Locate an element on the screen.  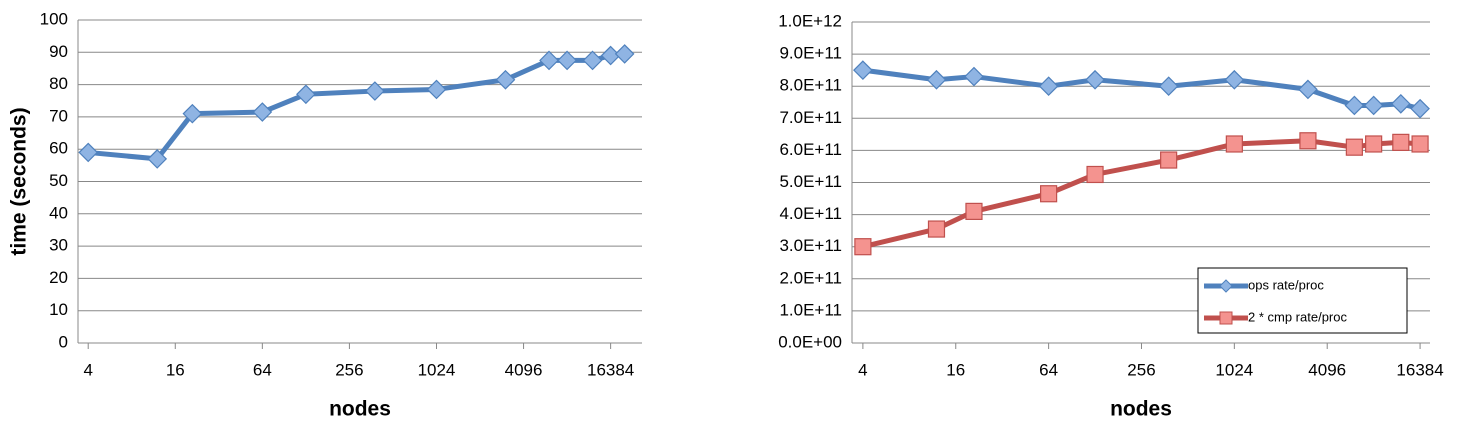
y-tick-label: 5.0E+11 is located at coordinates (810, 181).